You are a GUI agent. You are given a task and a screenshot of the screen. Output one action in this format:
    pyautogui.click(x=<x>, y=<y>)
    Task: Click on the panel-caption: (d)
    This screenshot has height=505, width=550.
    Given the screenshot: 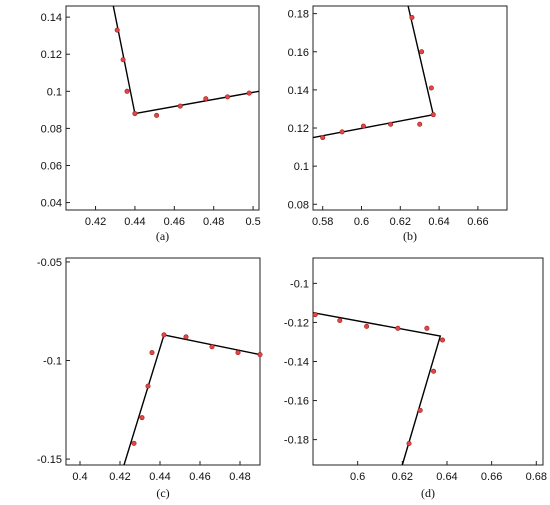 What is the action you would take?
    pyautogui.click(x=428, y=493)
    